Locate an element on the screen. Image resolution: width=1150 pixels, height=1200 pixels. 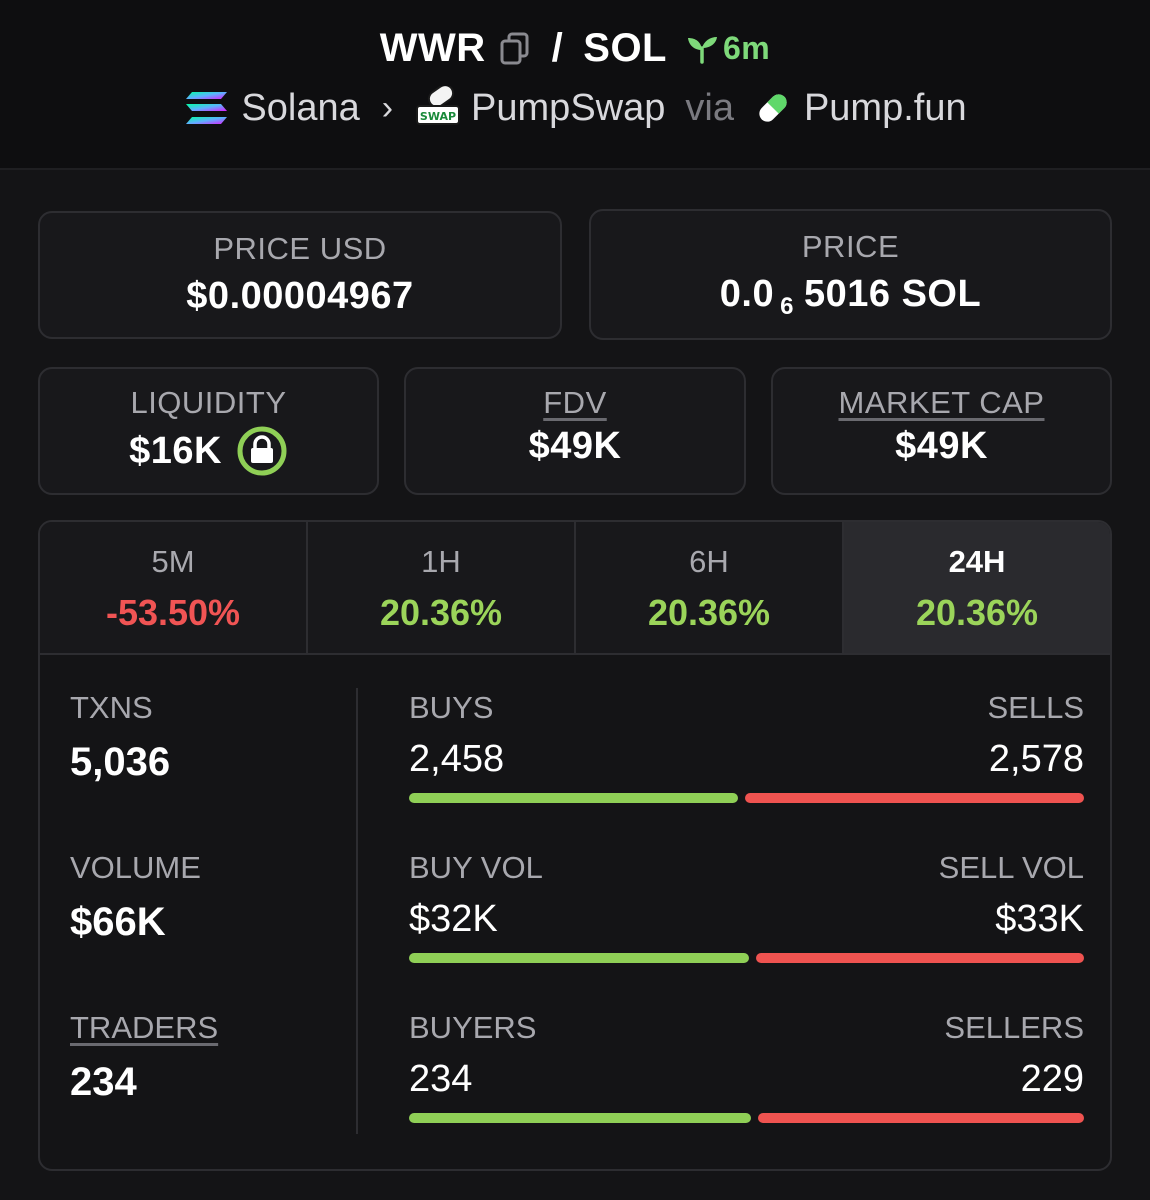
breadcrumb-dex: PumpSwap is located at coordinates (568, 107).